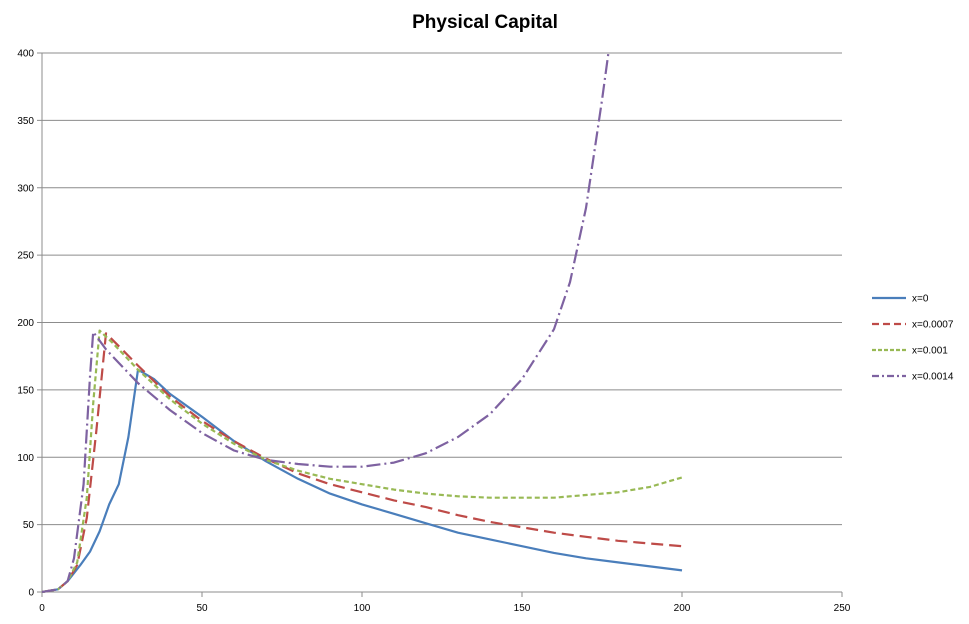 The width and height of the screenshot is (969, 624). Describe the element at coordinates (920, 299) in the screenshot. I see `legend-label-0: x=0` at that location.